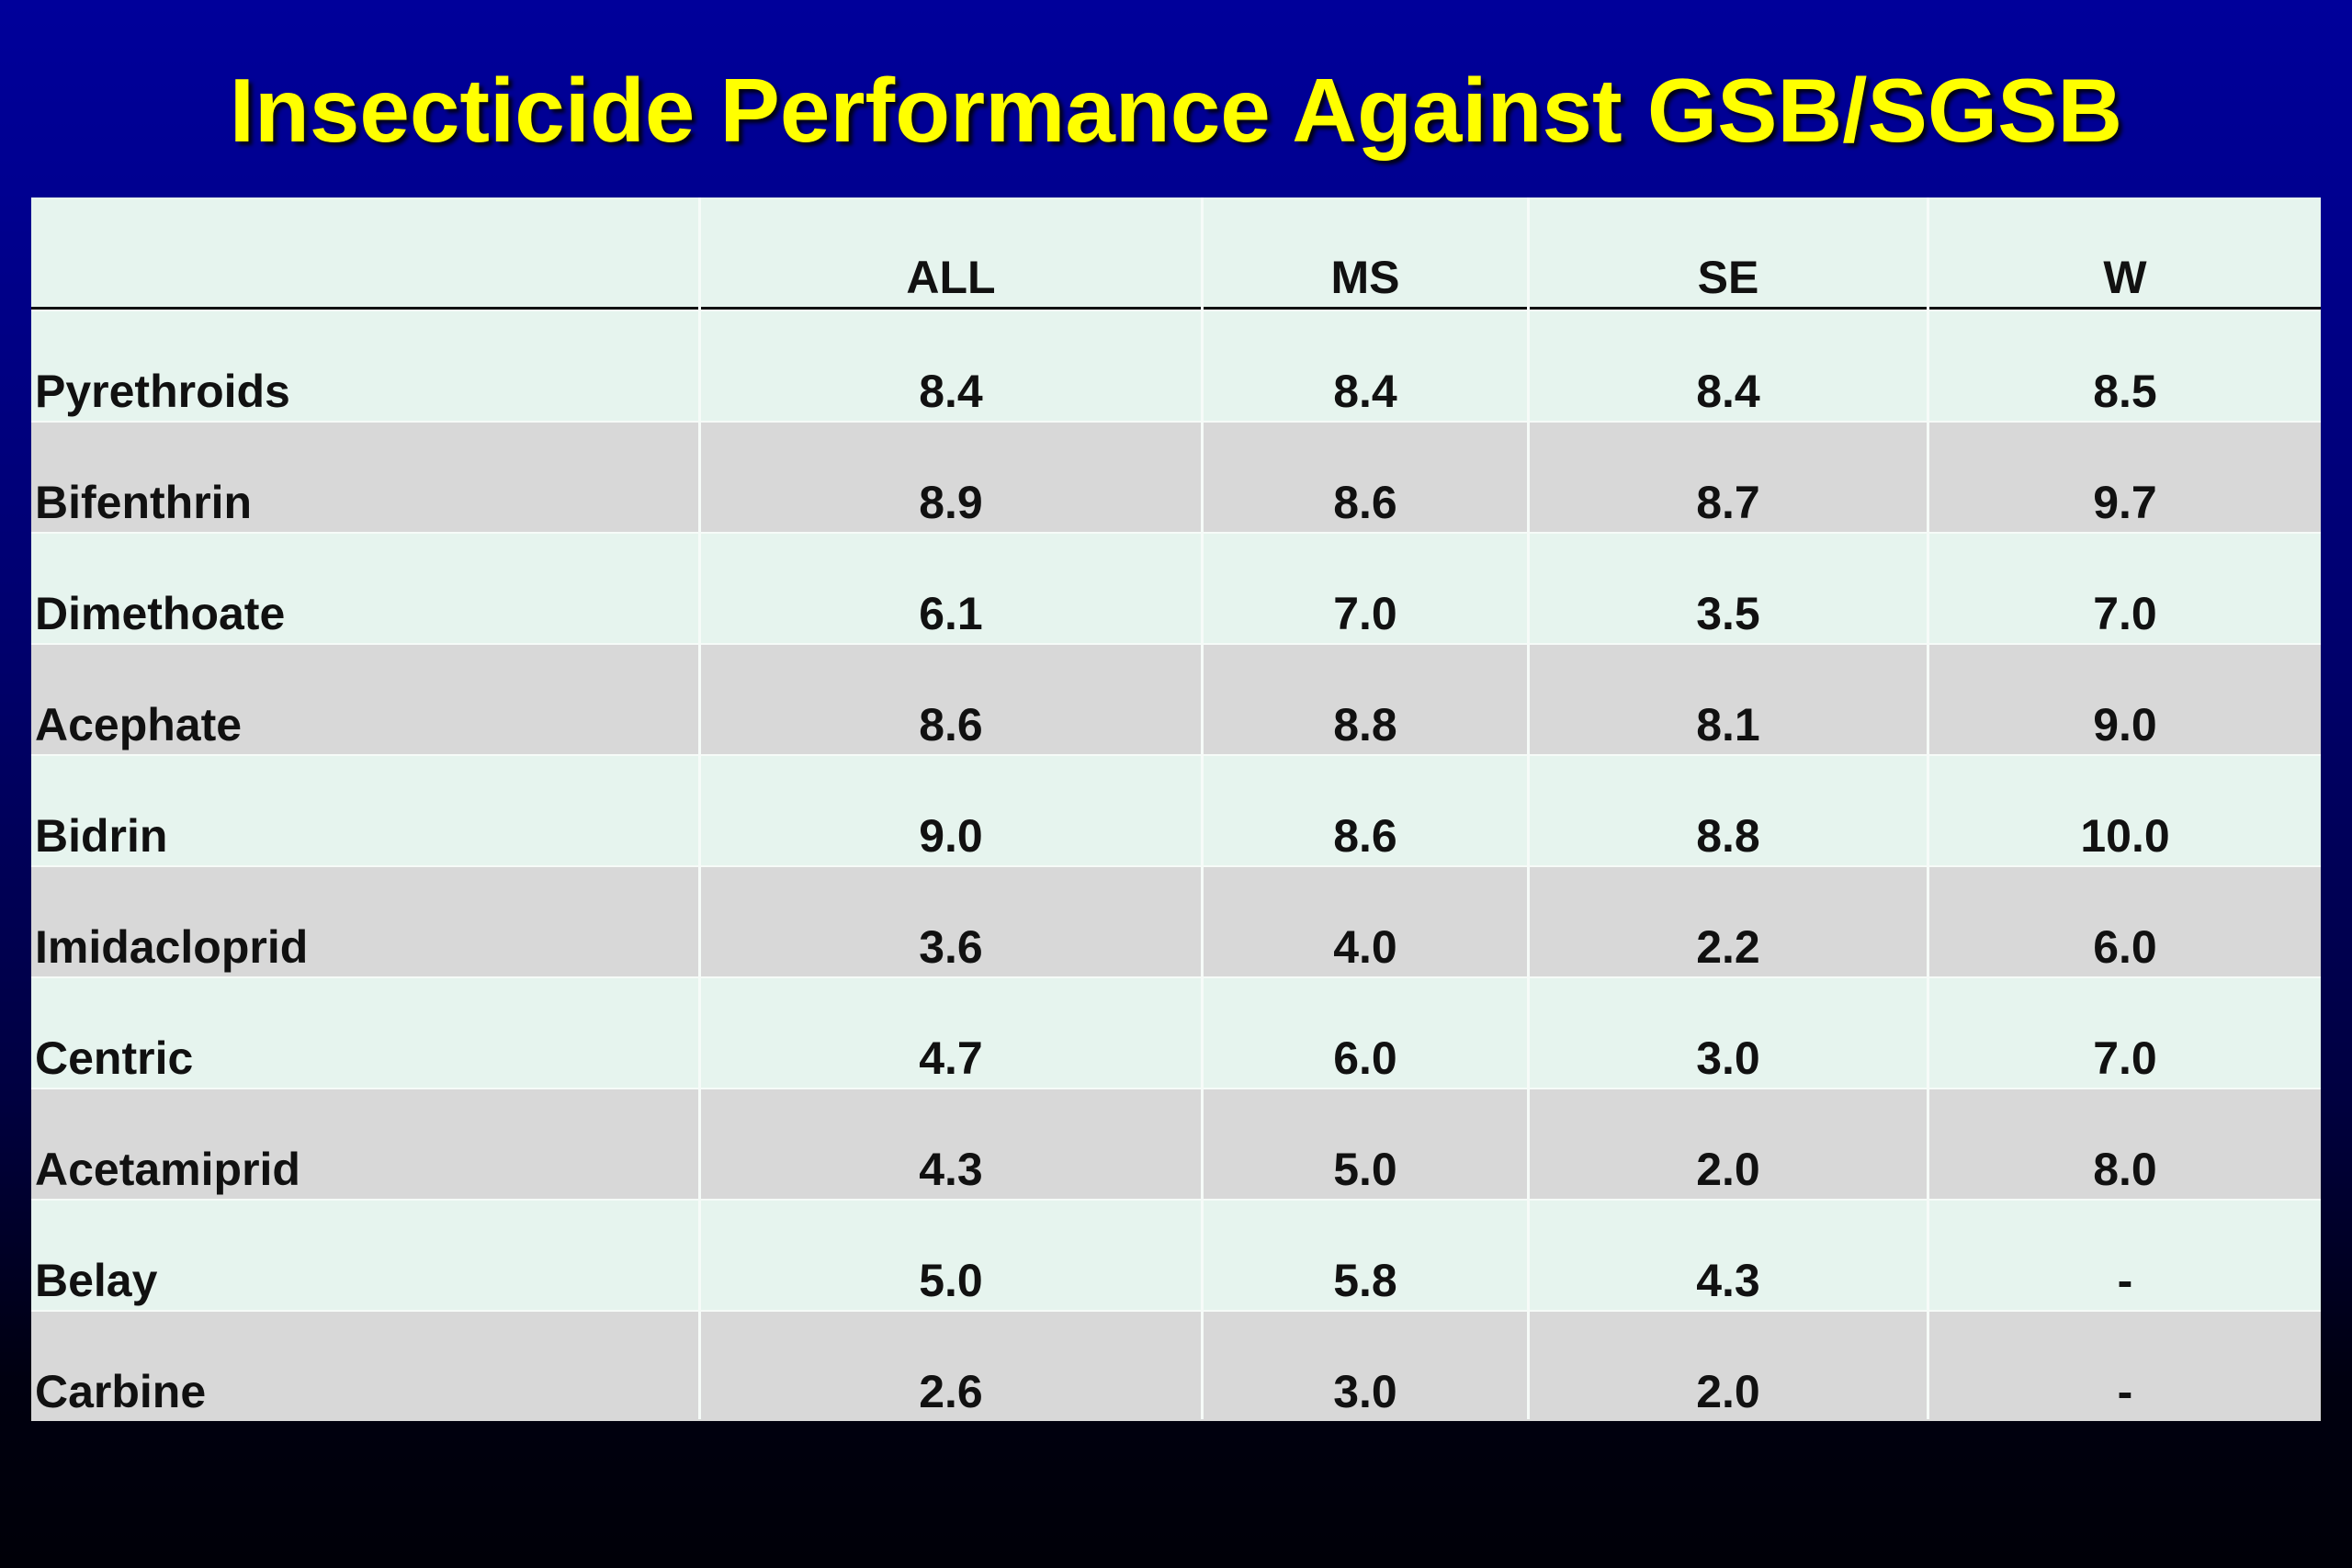  I want to click on cell-all: 8.9, so click(951, 502).